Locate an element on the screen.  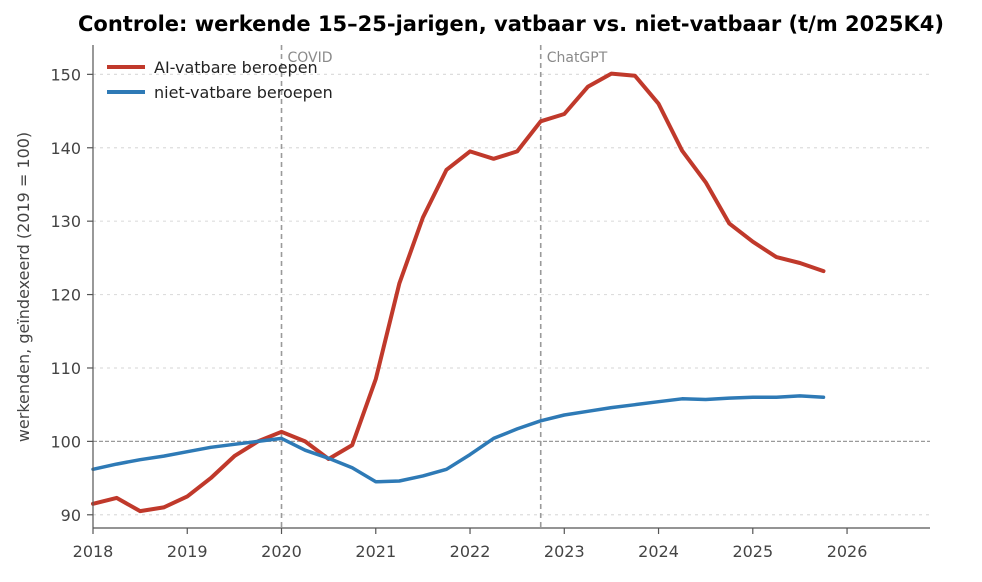
x-tick-label: 2025 is located at coordinates (752, 551).